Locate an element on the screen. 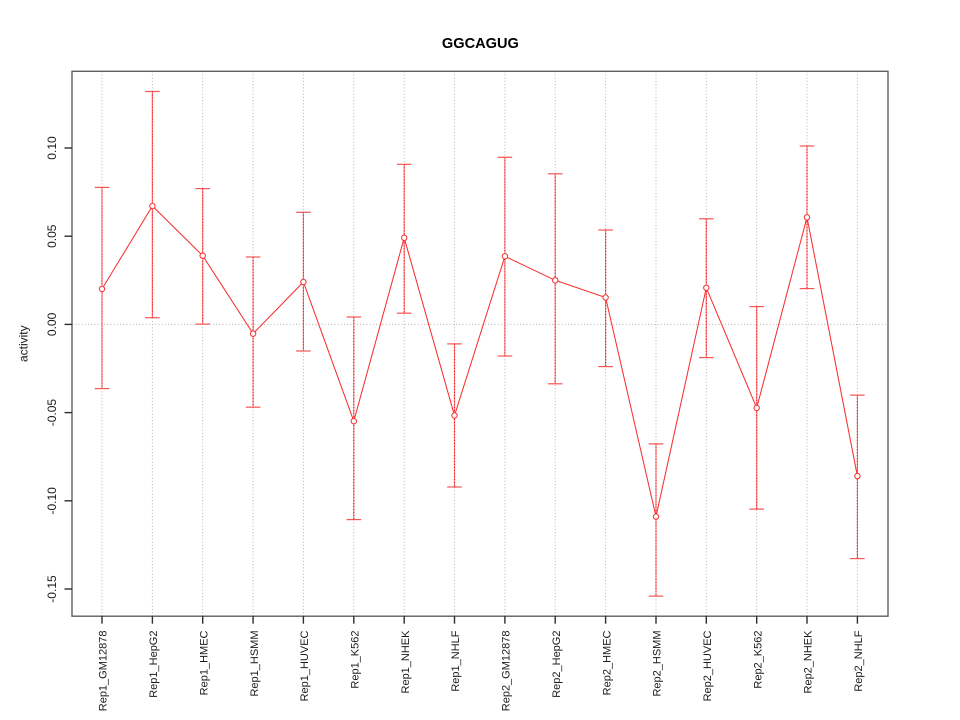  svg-text: -0.10 is located at coordinates (52, 501).